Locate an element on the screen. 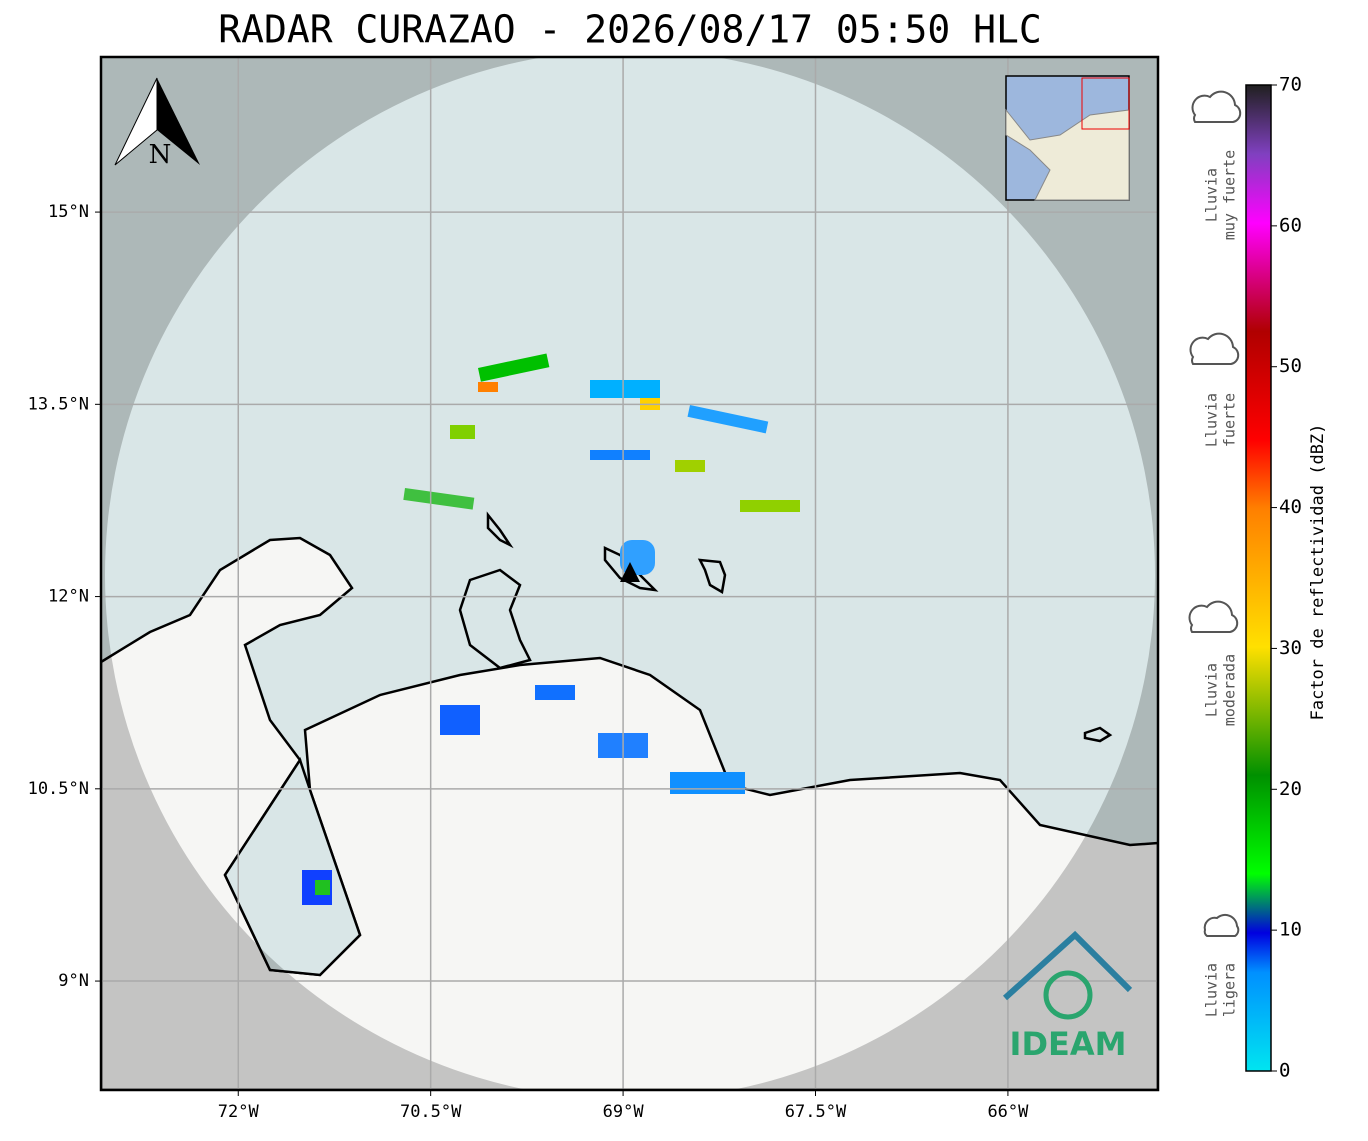  inset-extent is located at coordinates (1105, 103).